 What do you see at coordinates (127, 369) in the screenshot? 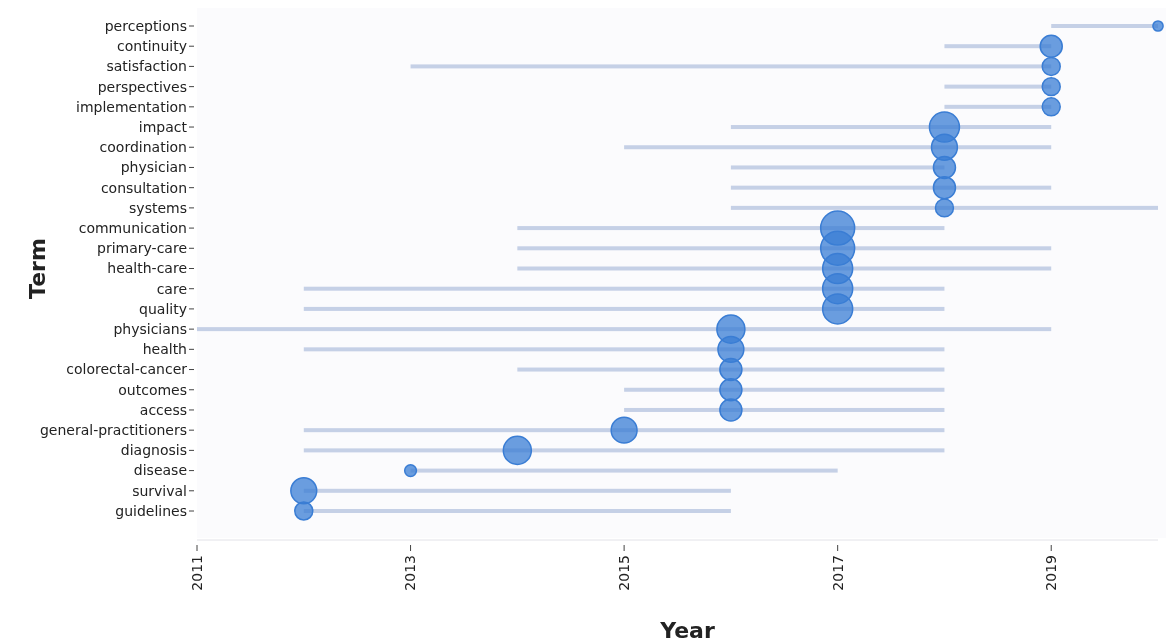
I see `y-tick-label: colorectal-cancer` at bounding box center [127, 369].